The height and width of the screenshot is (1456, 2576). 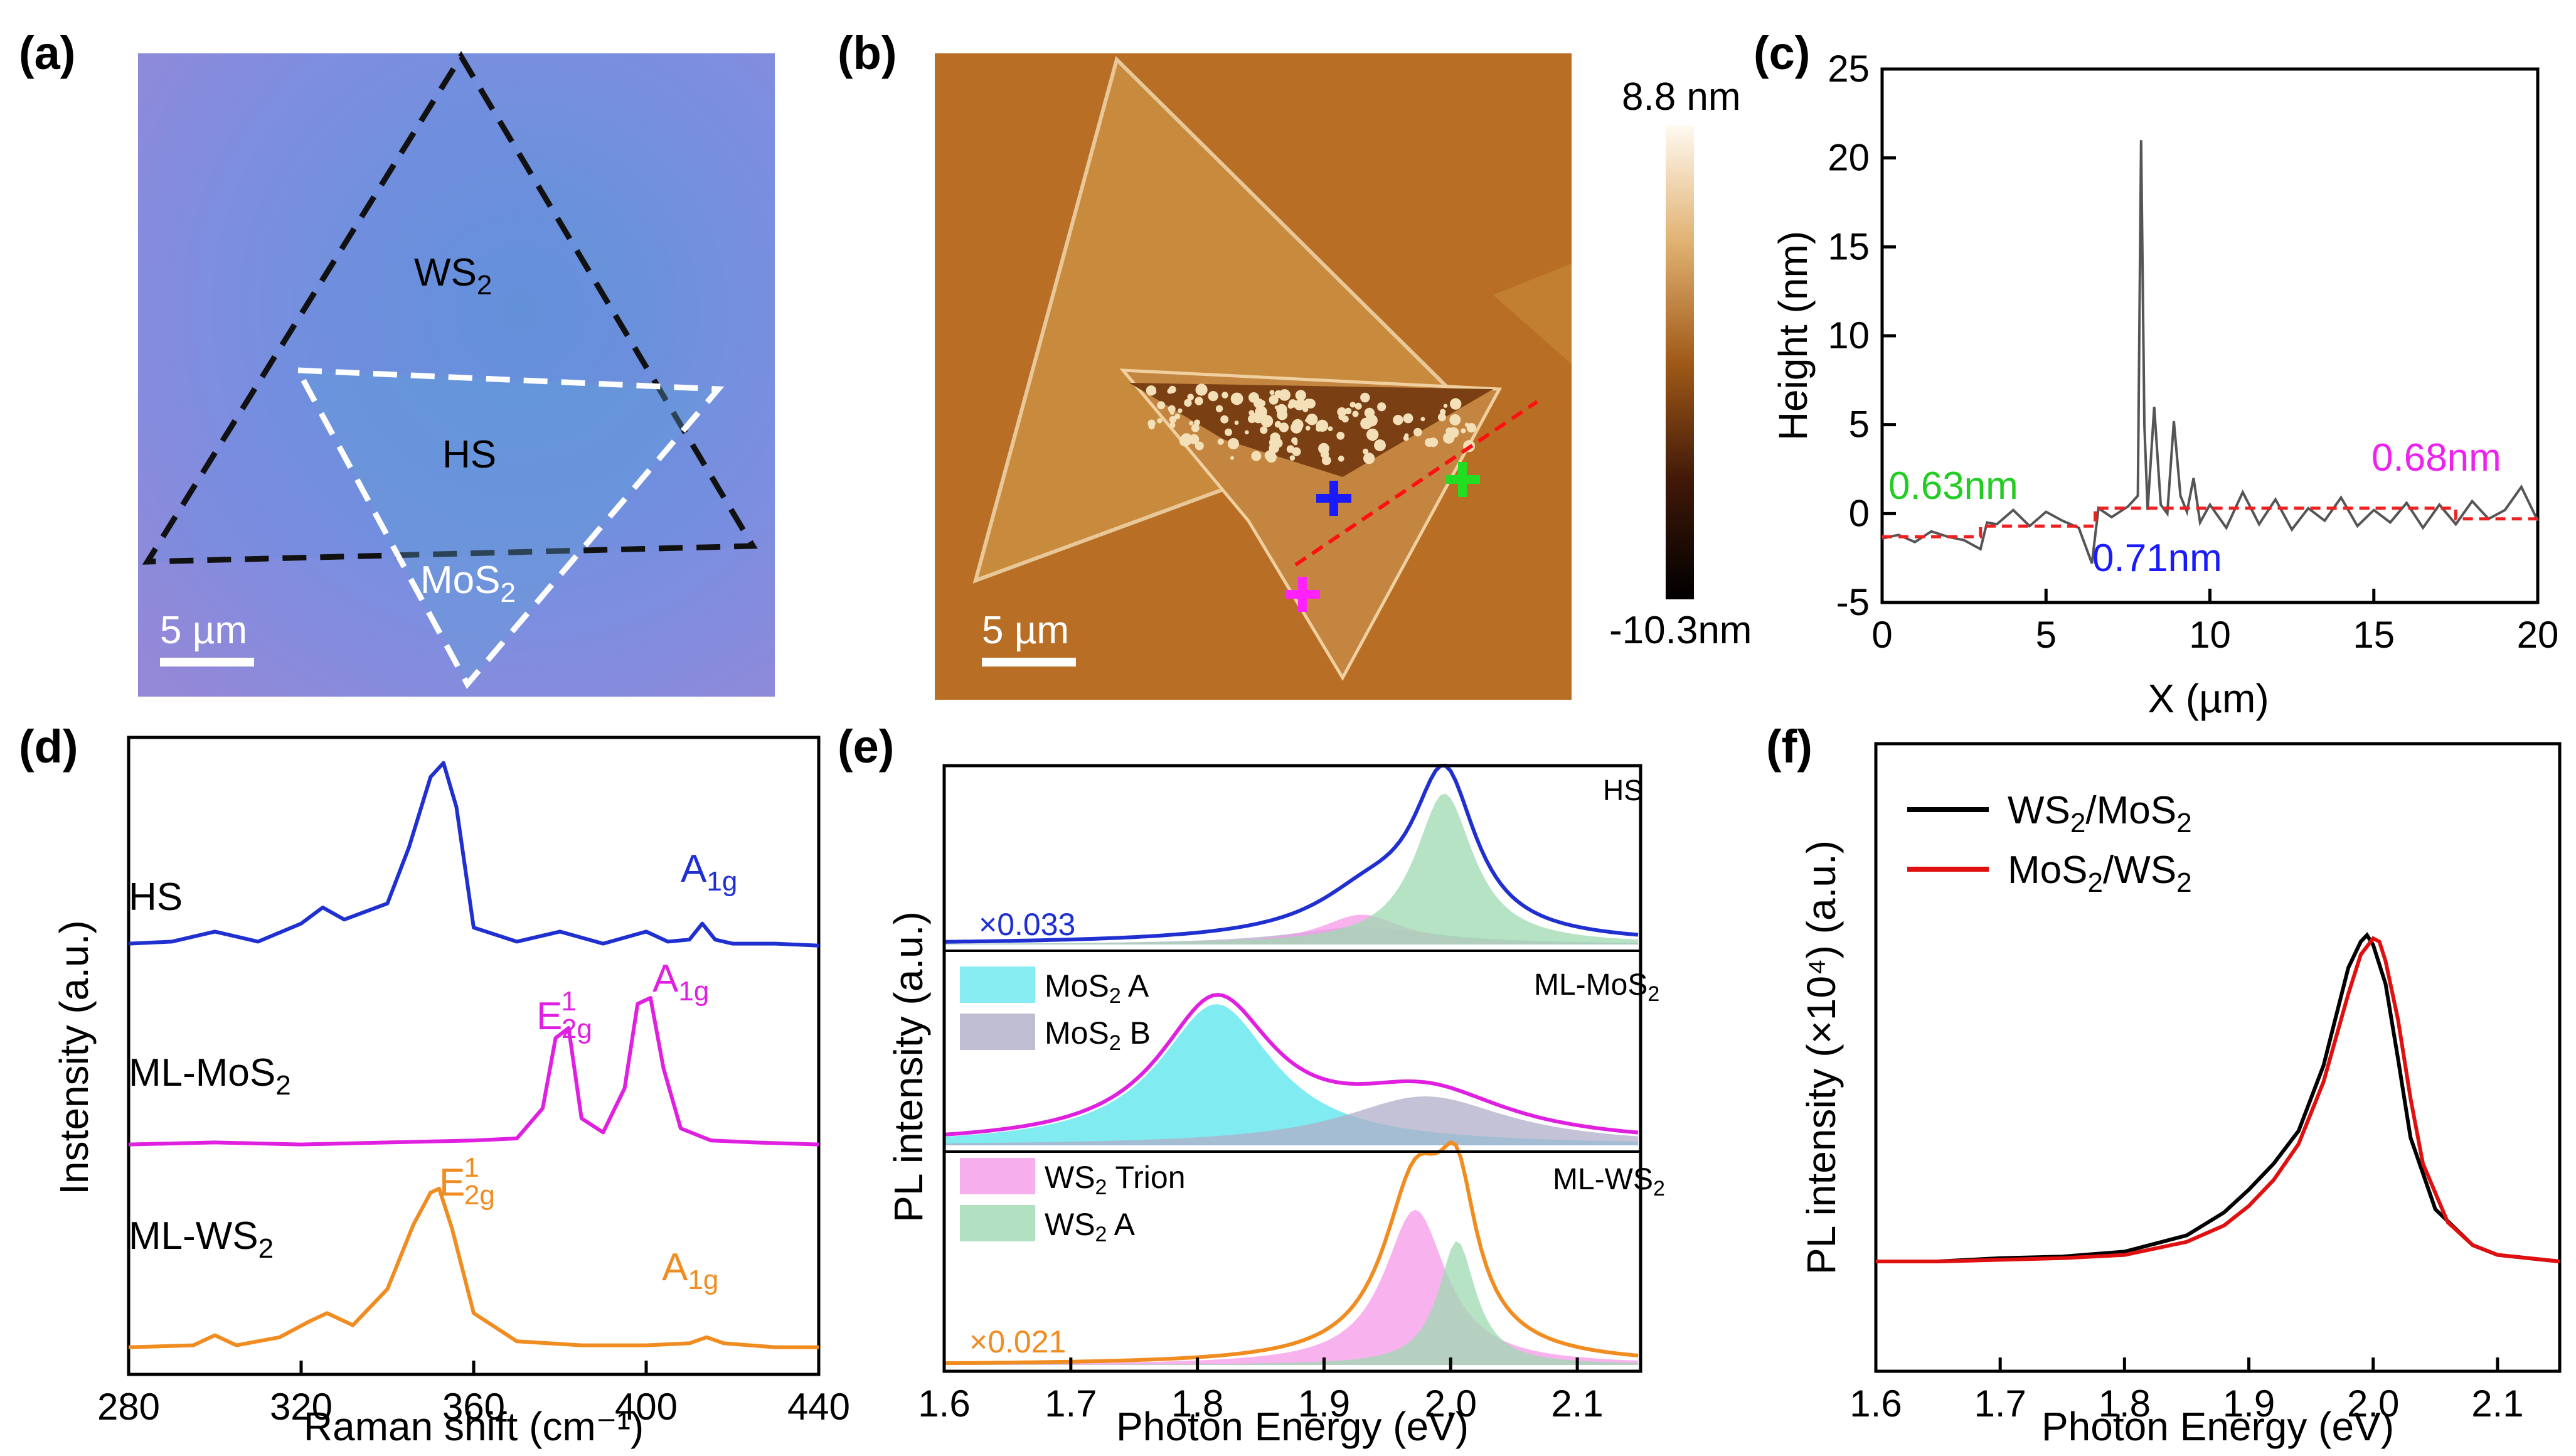 What do you see at coordinates (1292, 1426) in the screenshot?
I see `chart-e-xlabel: Photon Energy (eV)` at bounding box center [1292, 1426].